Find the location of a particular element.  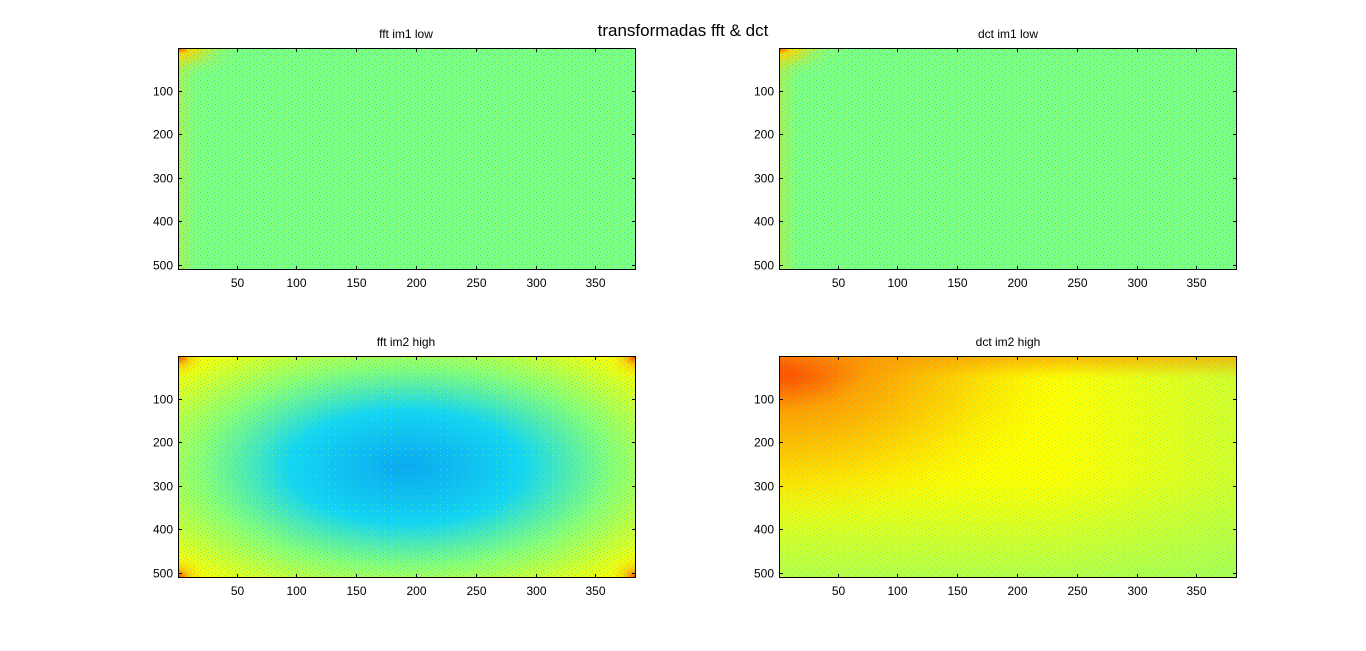

heatmap-fft-im1-low: 50 100 150 200 250 300 350 100 200 300 400 500 is located at coordinates (394, 169).